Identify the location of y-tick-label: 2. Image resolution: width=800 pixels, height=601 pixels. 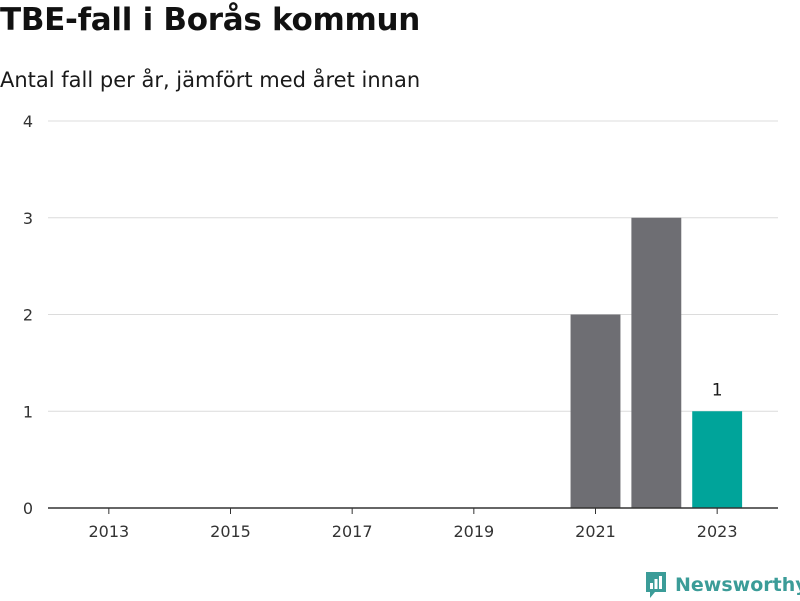
(28, 315).